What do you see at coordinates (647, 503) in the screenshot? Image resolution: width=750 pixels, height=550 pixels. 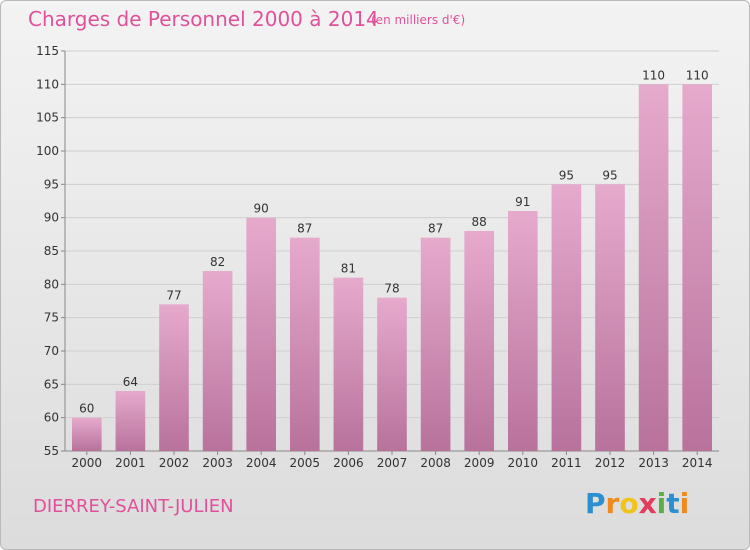 I see `logo-letter: x` at bounding box center [647, 503].